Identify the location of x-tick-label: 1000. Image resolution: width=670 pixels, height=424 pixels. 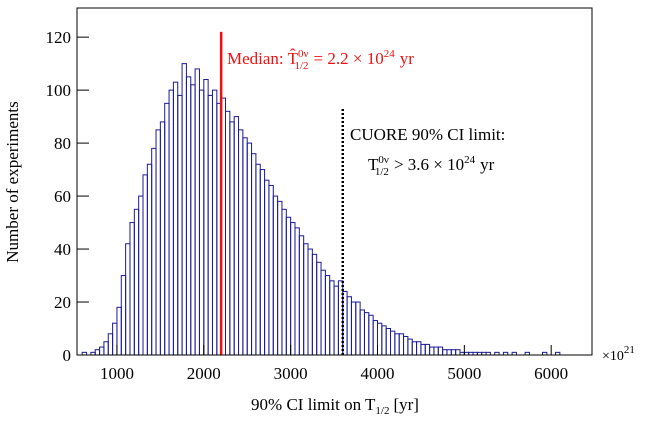
(117, 373).